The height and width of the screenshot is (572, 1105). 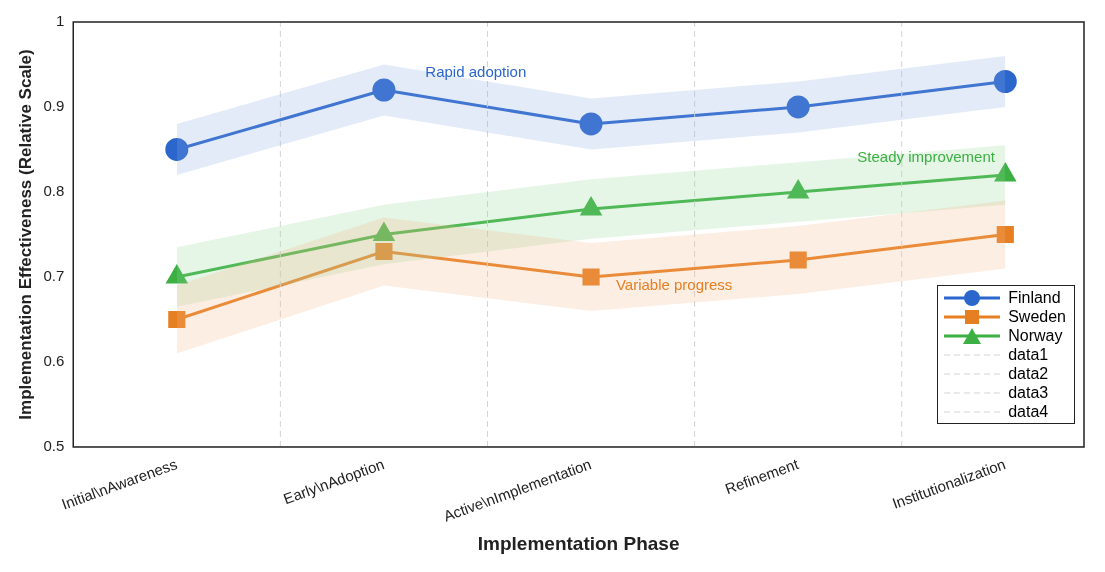 I want to click on x-axis-title: Implementation Phase, so click(x=578, y=543).